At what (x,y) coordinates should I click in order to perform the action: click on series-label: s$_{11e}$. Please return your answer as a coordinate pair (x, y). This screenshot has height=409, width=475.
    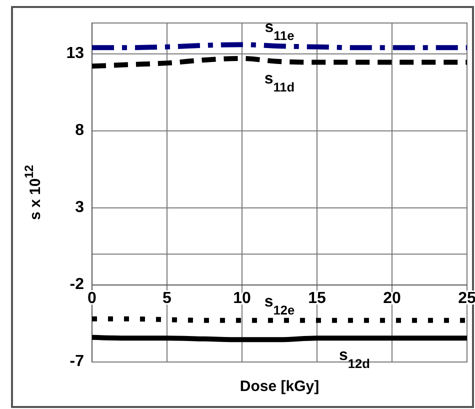
    Looking at the image, I should click on (279, 31).